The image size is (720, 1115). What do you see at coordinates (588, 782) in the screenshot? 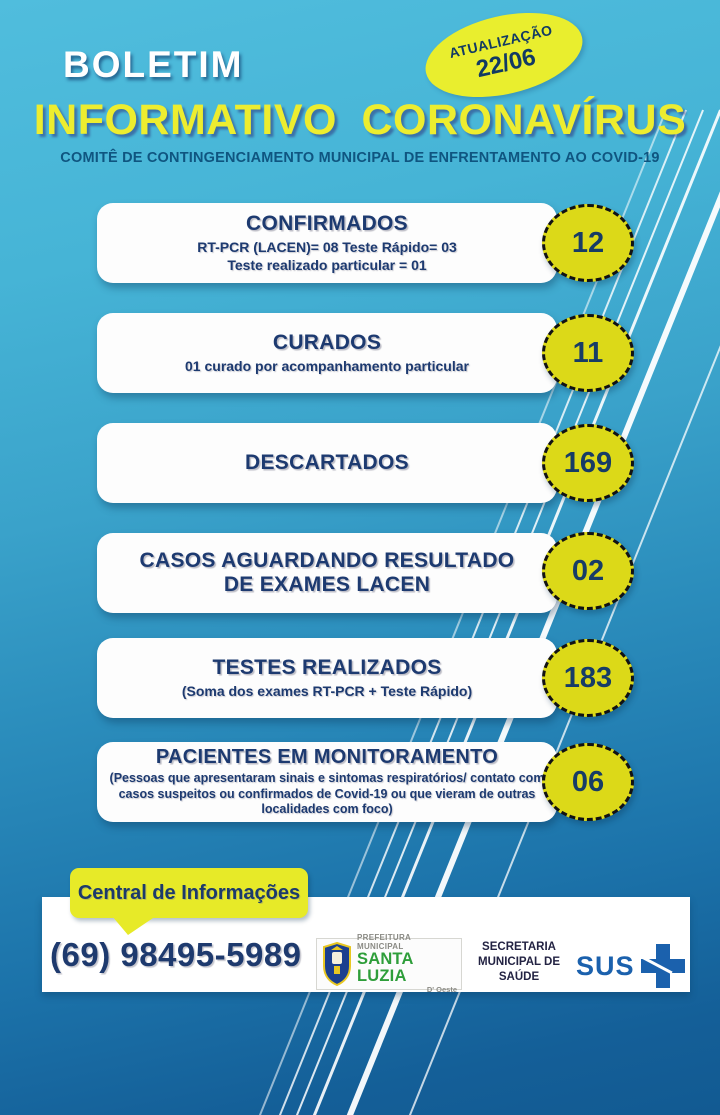
I see `stat-value-badge: 06` at bounding box center [588, 782].